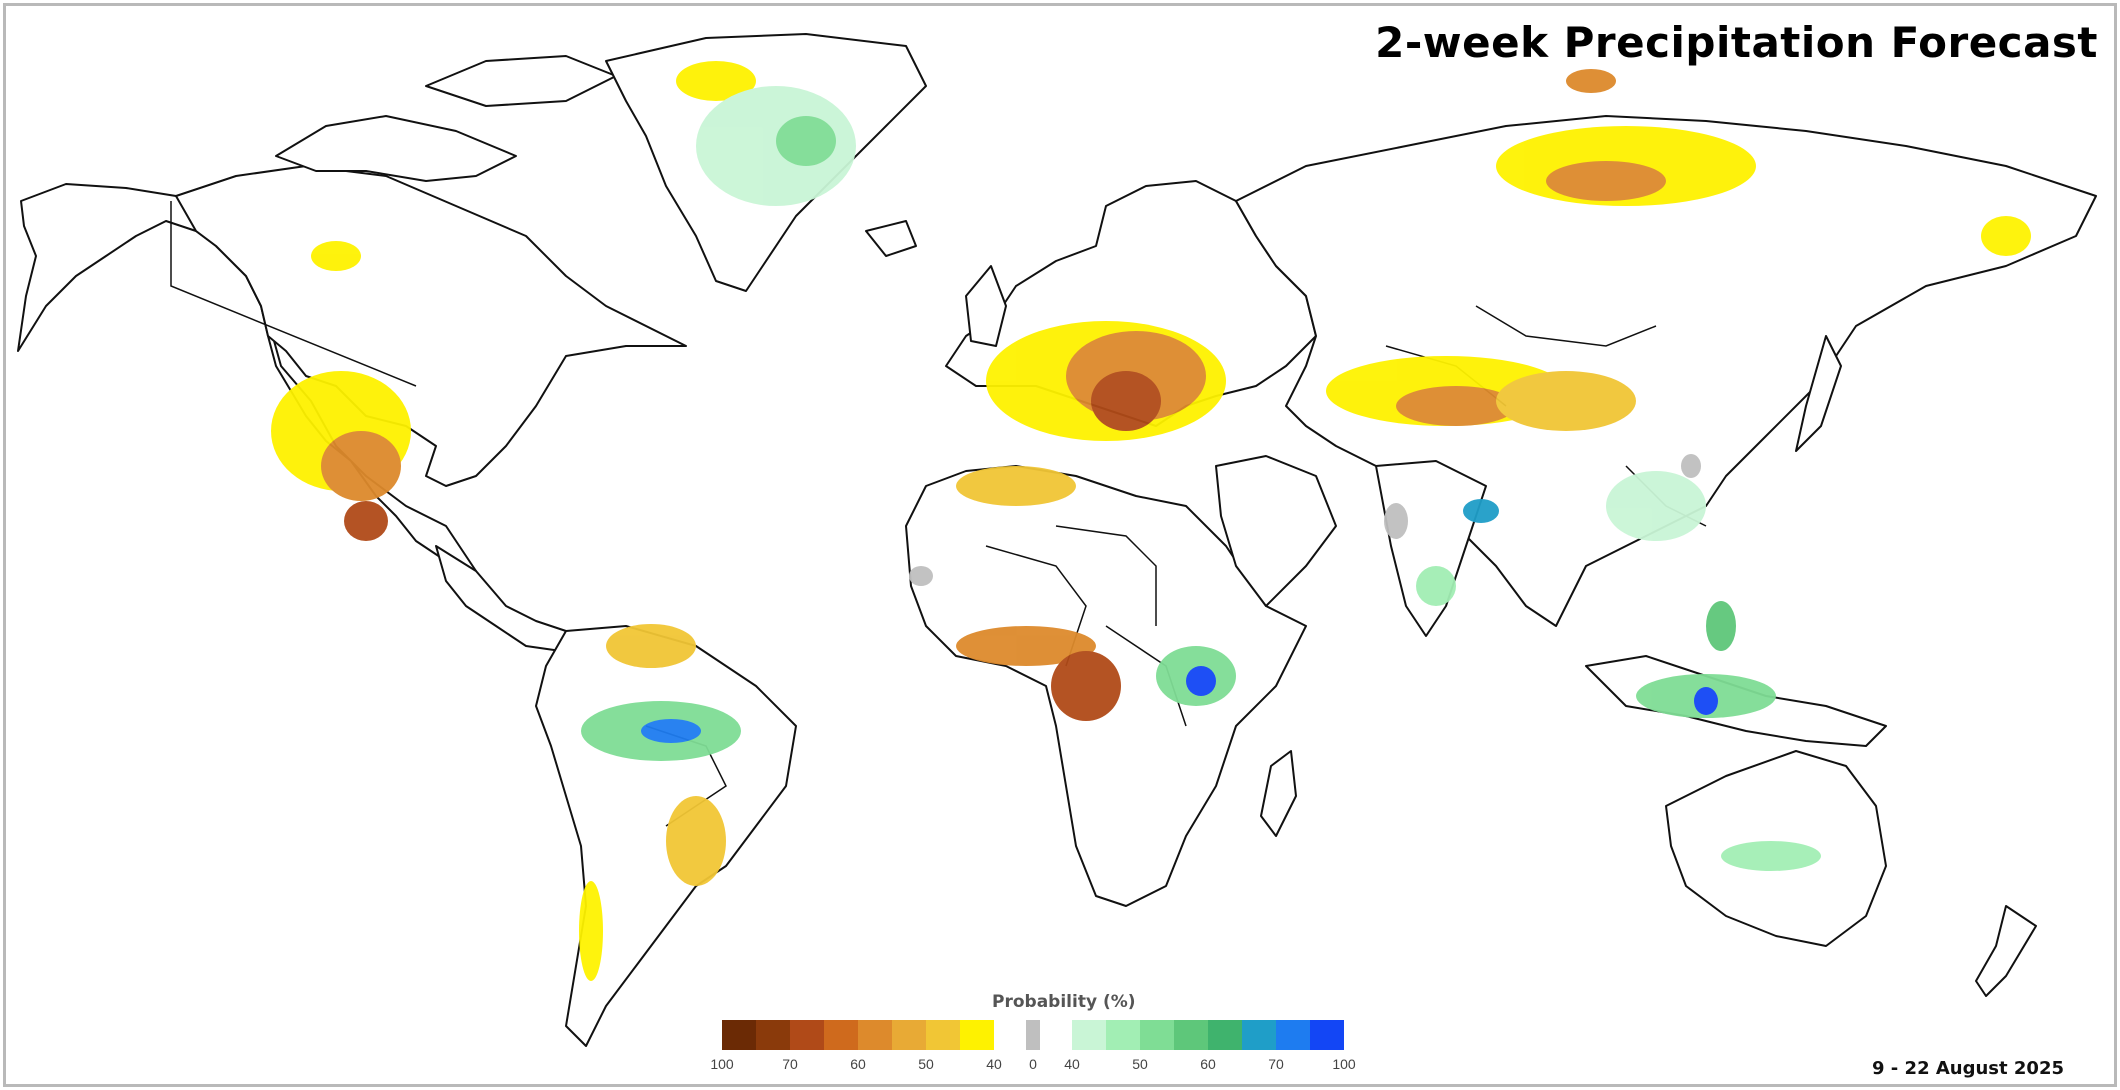 The width and height of the screenshot is (2120, 1090). I want to click on wet-patch-amazon-core, so click(671, 731).